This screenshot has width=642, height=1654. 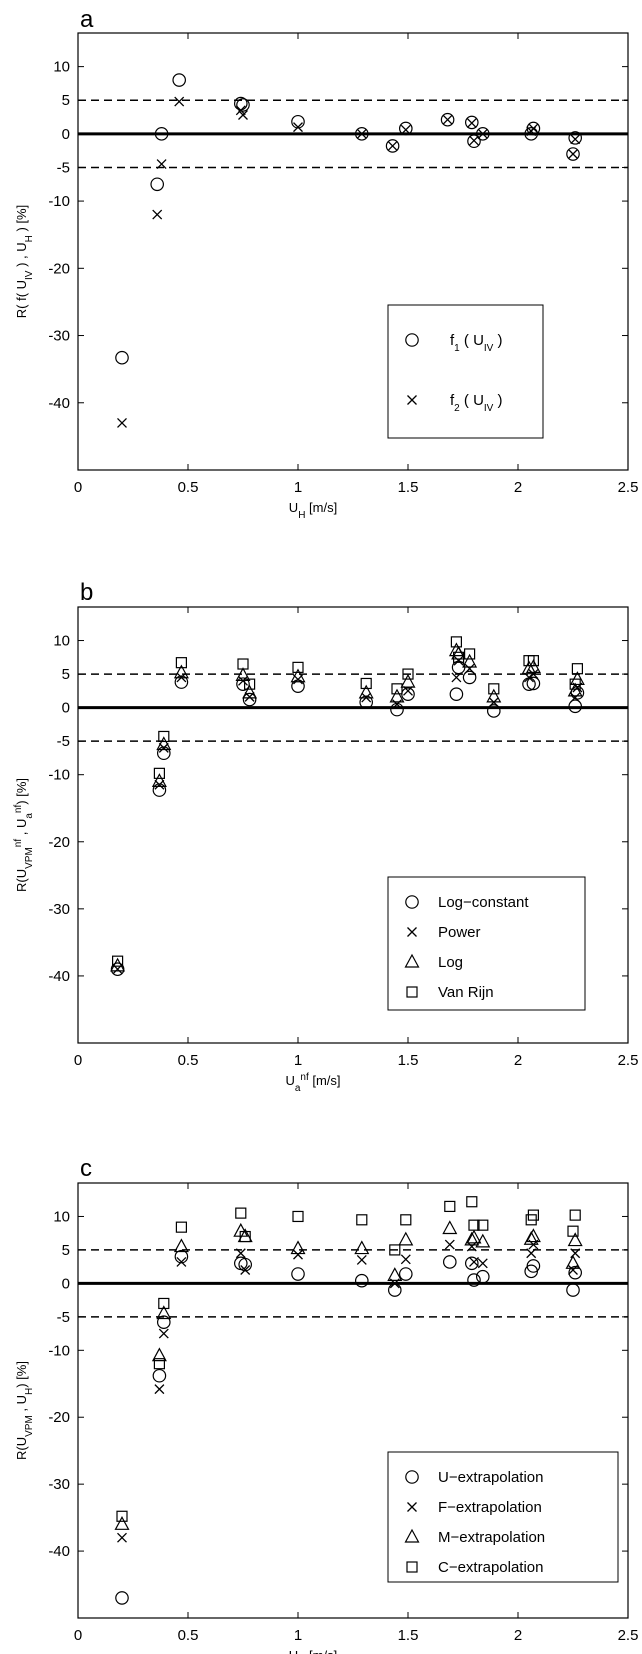 I want to click on series-triangle, so click(x=347, y=807).